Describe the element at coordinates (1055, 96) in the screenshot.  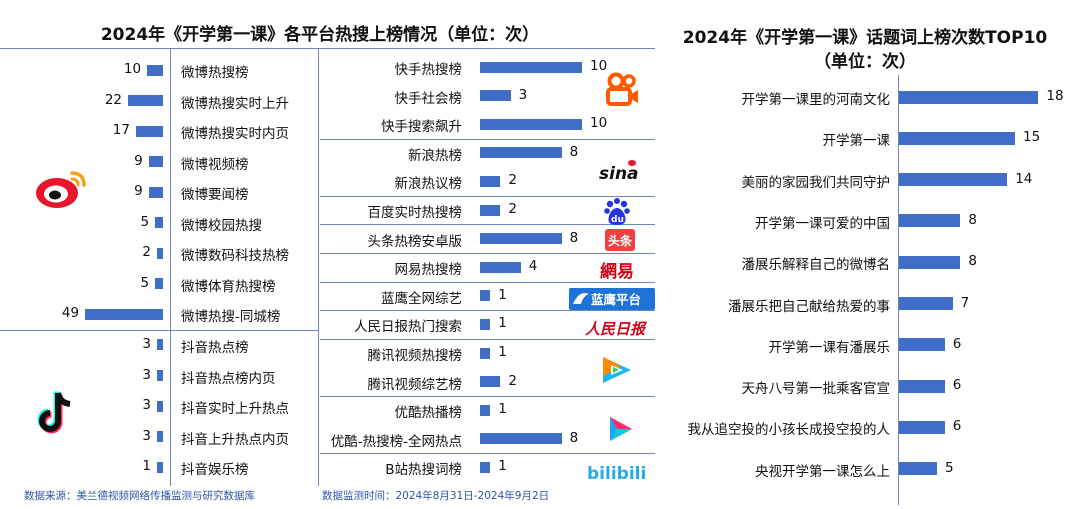
I see `value-label: 18` at that location.